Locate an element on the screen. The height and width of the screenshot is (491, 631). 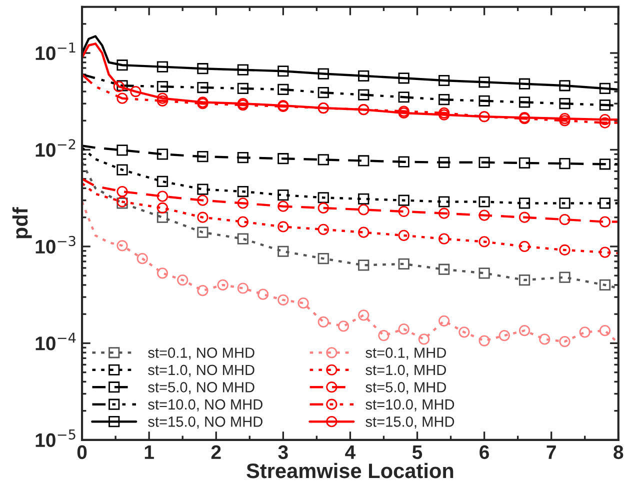
legend-label: st=15.0, MHD is located at coordinates (410, 422).